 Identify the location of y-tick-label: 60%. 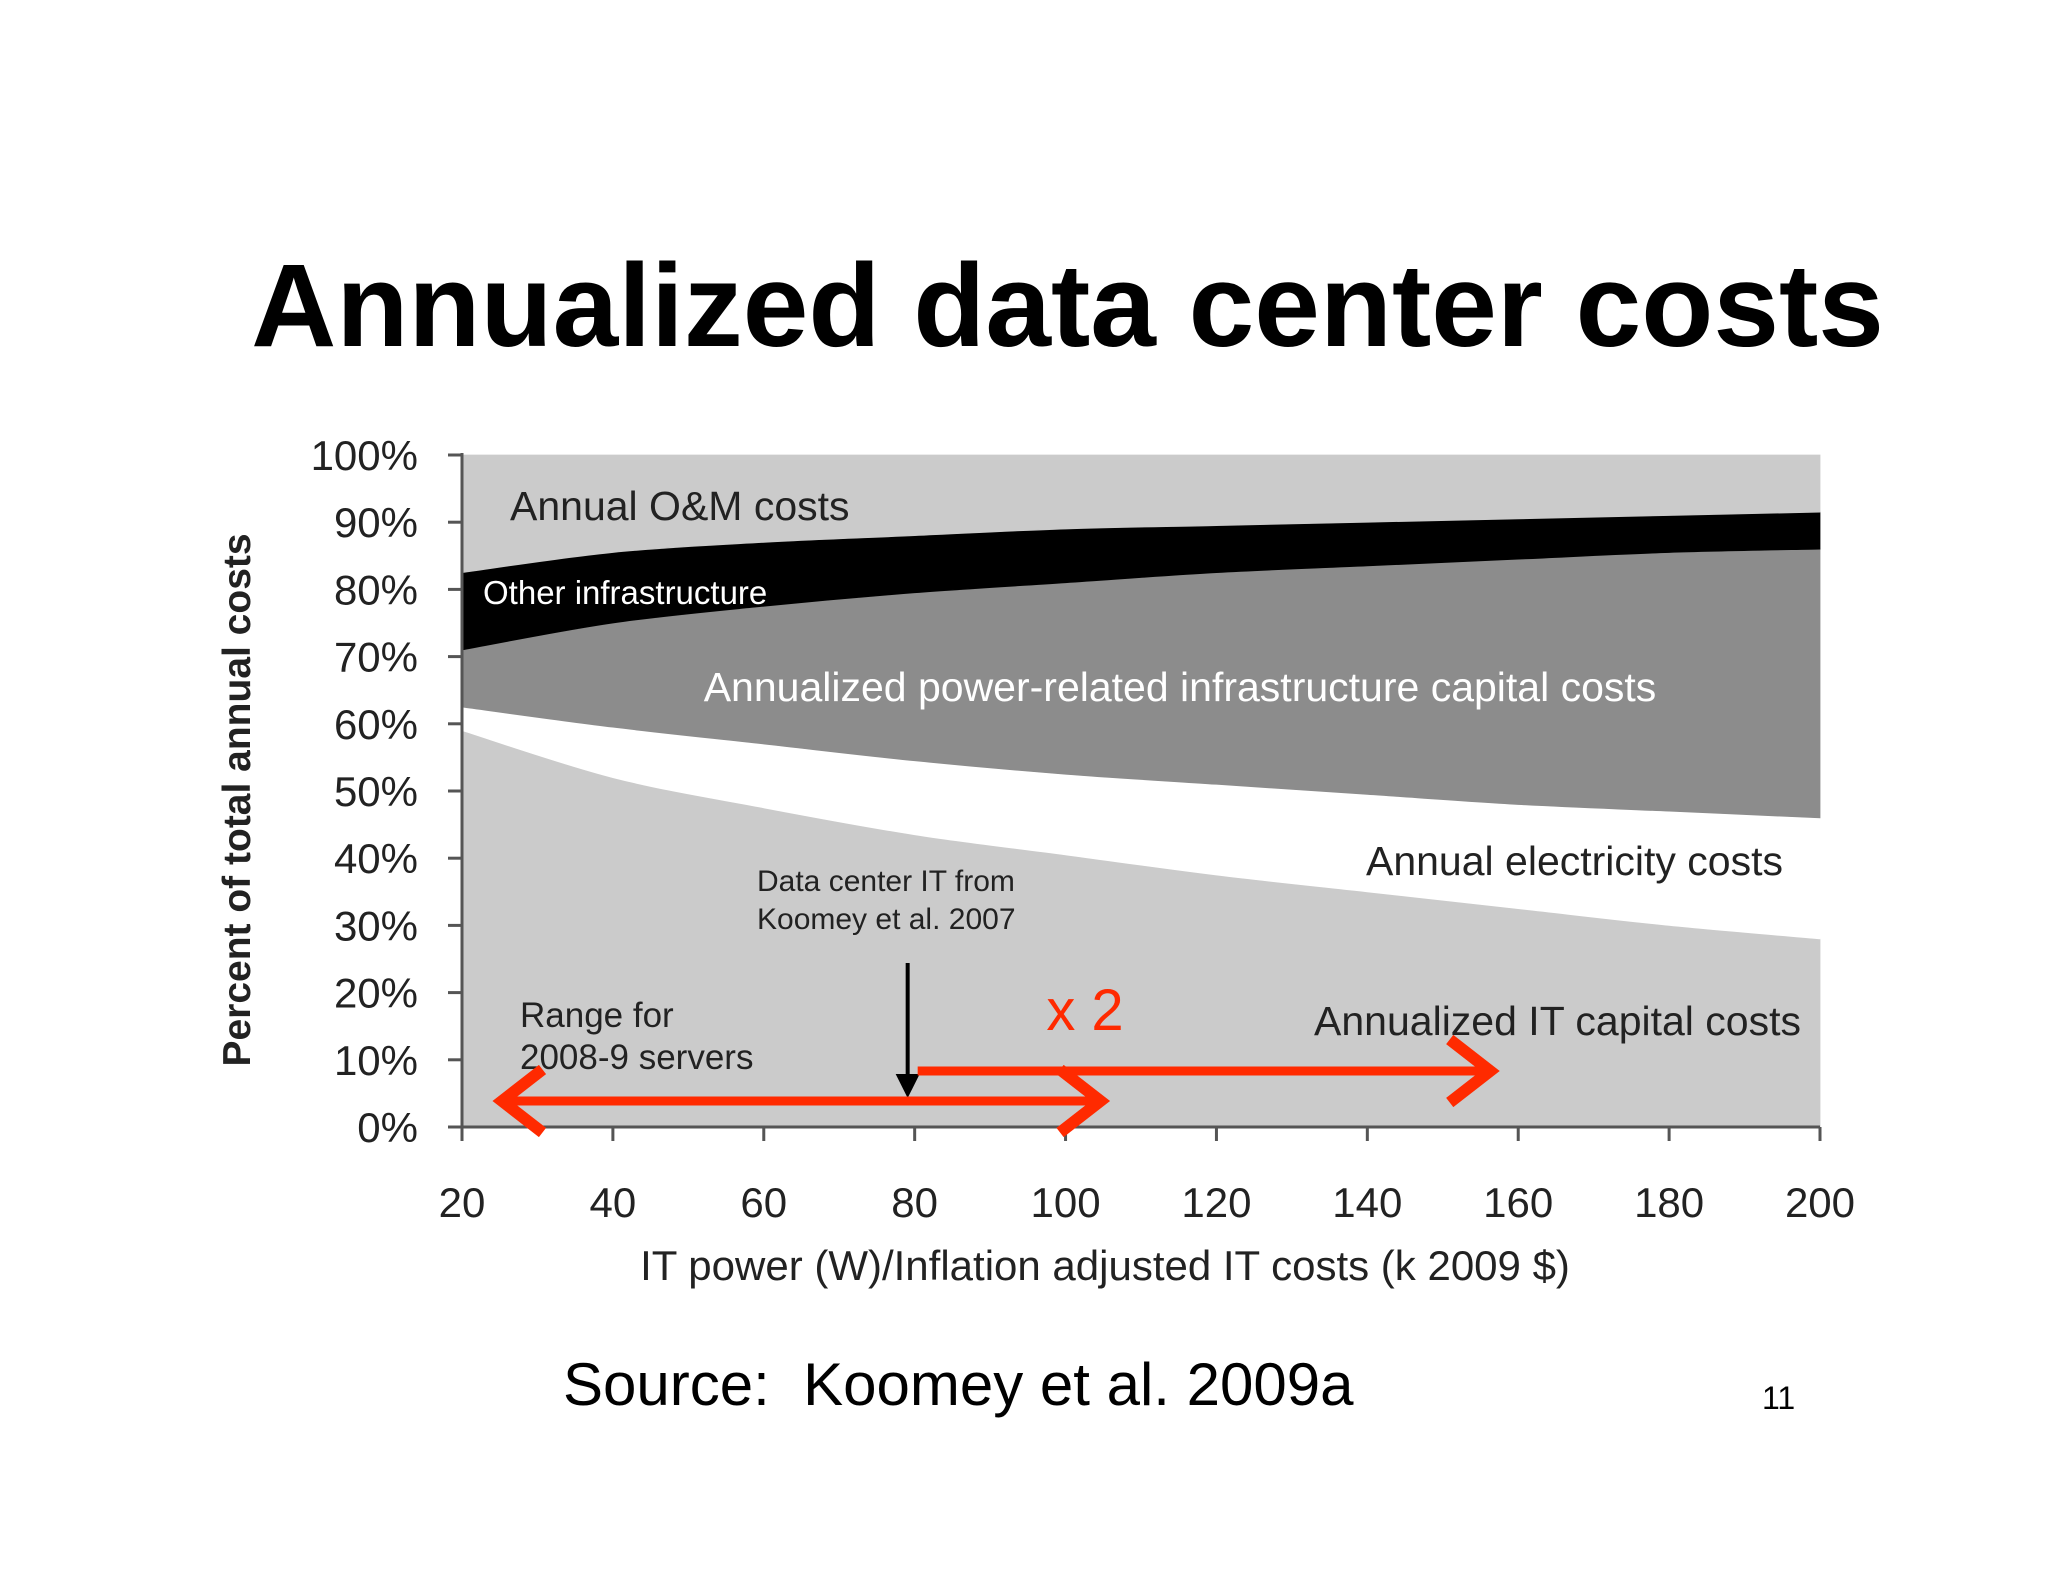
(376, 724).